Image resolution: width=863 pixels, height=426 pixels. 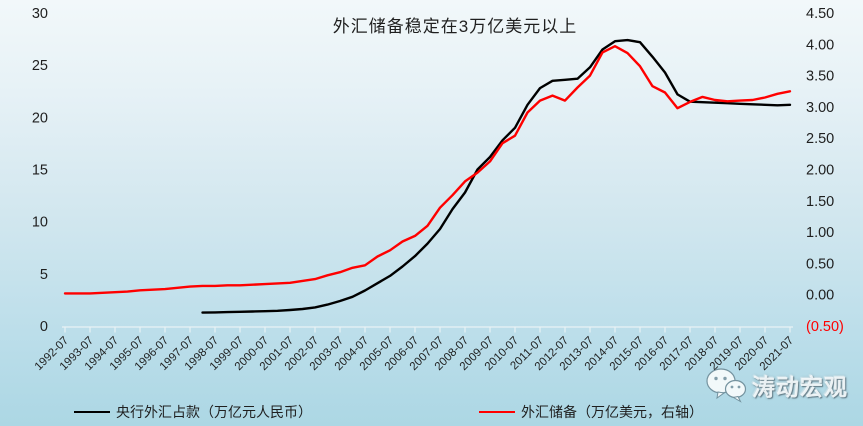 What do you see at coordinates (820, 296) in the screenshot?
I see `right-axis-label: 0.00` at bounding box center [820, 296].